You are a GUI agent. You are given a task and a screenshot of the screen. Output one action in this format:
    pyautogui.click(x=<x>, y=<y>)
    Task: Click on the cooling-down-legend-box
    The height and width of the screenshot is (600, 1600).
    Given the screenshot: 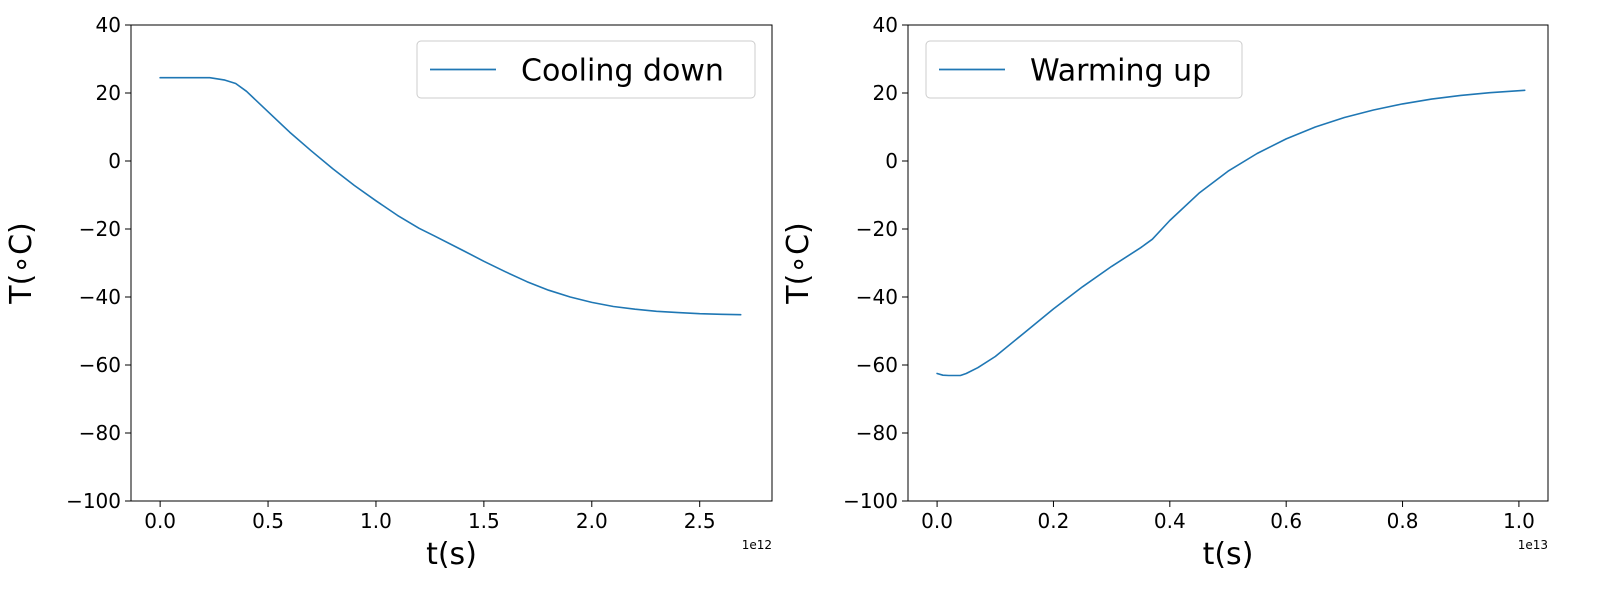 What is the action you would take?
    pyautogui.click(x=586, y=69)
    